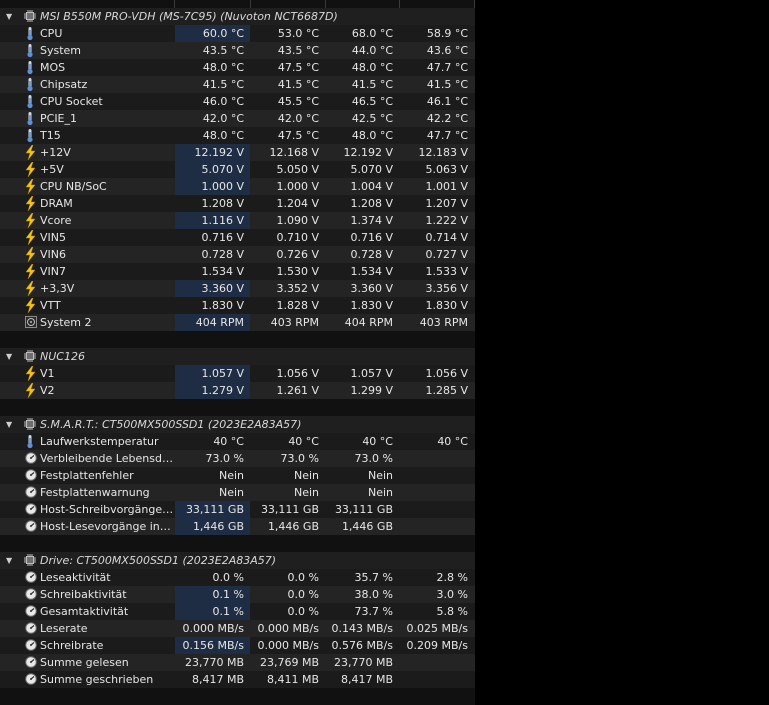  I want to click on sensor-row: PCIE_1 42.0 °C 42.0 °C 42.5 °C 42.2 °C, so click(237, 118).